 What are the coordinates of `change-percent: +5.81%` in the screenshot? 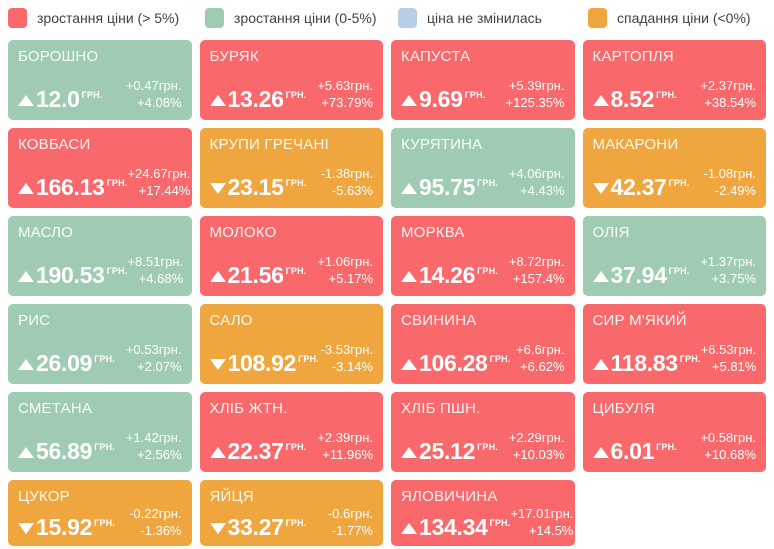 It's located at (734, 366).